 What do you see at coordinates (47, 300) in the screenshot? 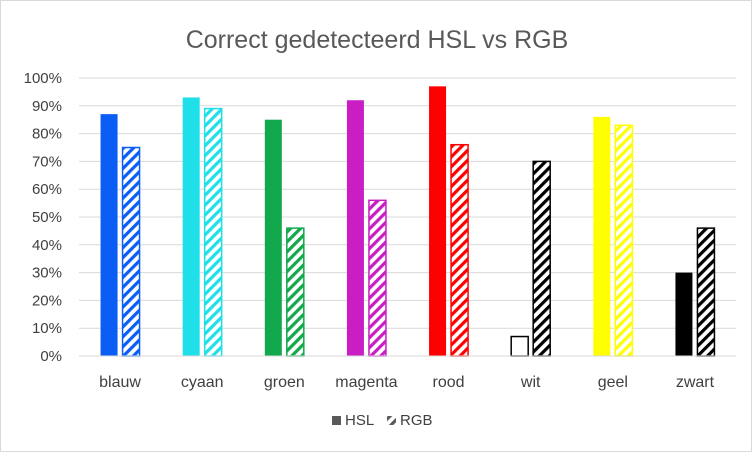
I see `y-tick-label: 20%` at bounding box center [47, 300].